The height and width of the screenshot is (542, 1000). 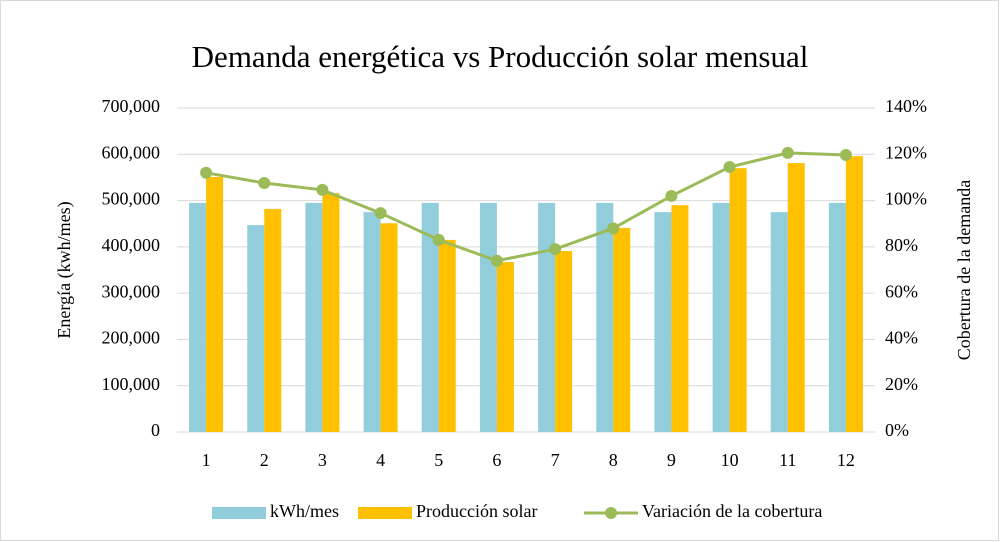 What do you see at coordinates (131, 199) in the screenshot?
I see `y-tick-label: 500,000` at bounding box center [131, 199].